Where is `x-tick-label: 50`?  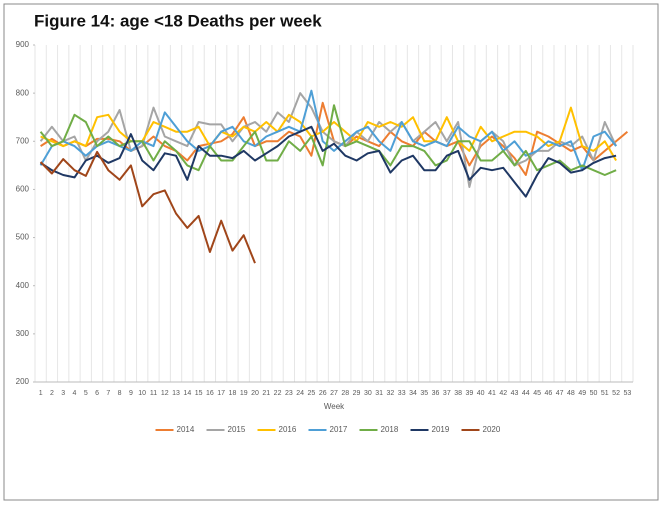 x-tick-label: 50 is located at coordinates (594, 393).